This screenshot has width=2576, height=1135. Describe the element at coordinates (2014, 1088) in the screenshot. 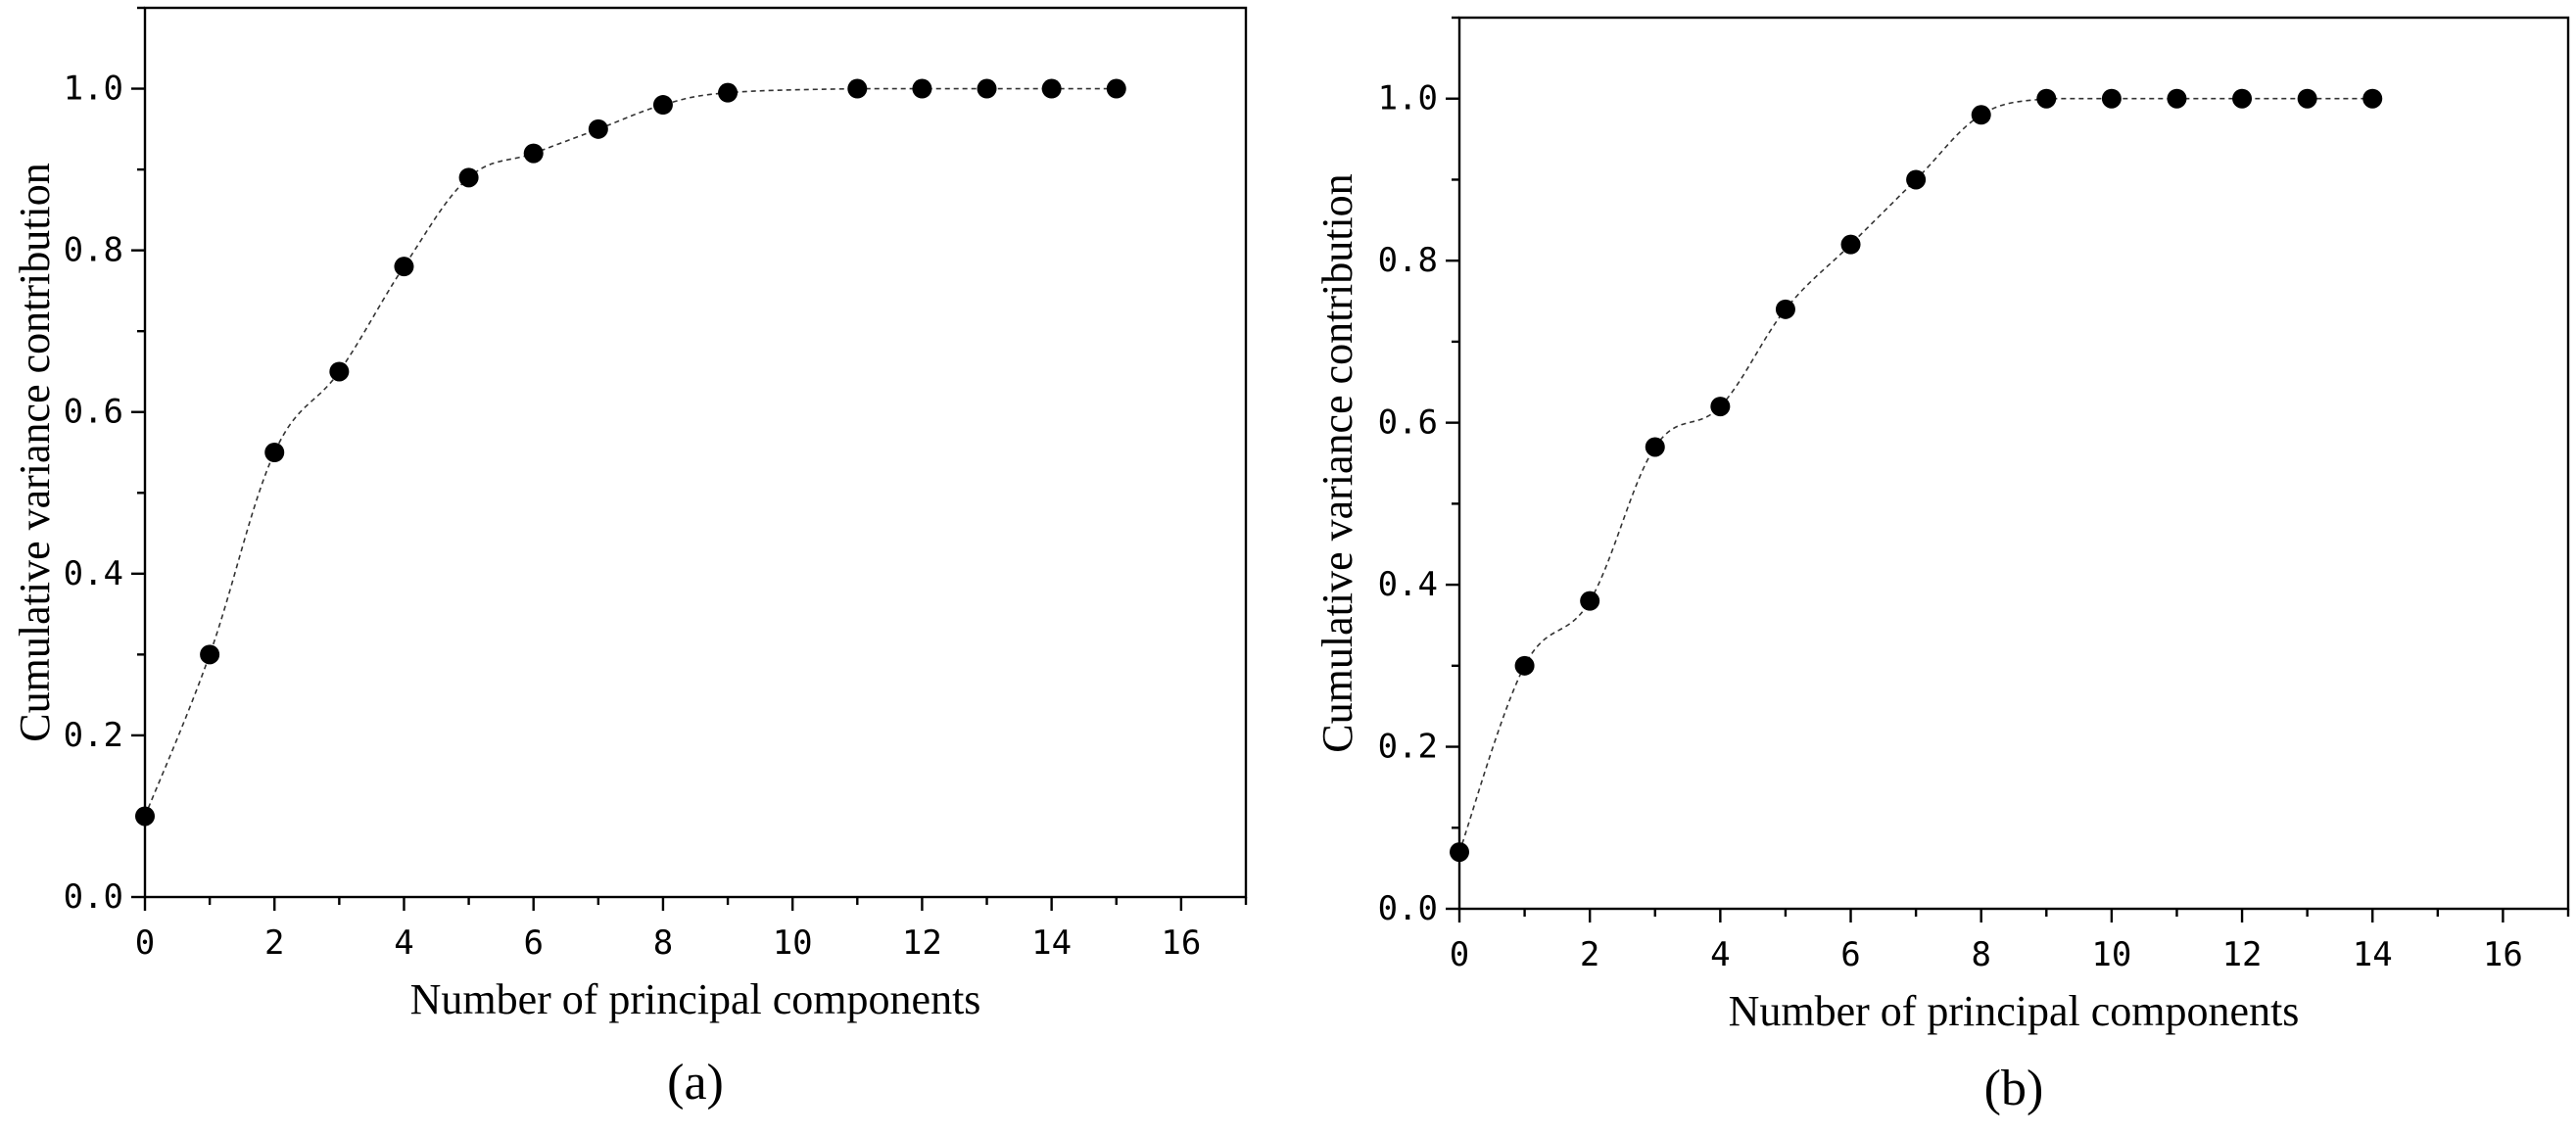

I see `panel-label: (b)` at that location.